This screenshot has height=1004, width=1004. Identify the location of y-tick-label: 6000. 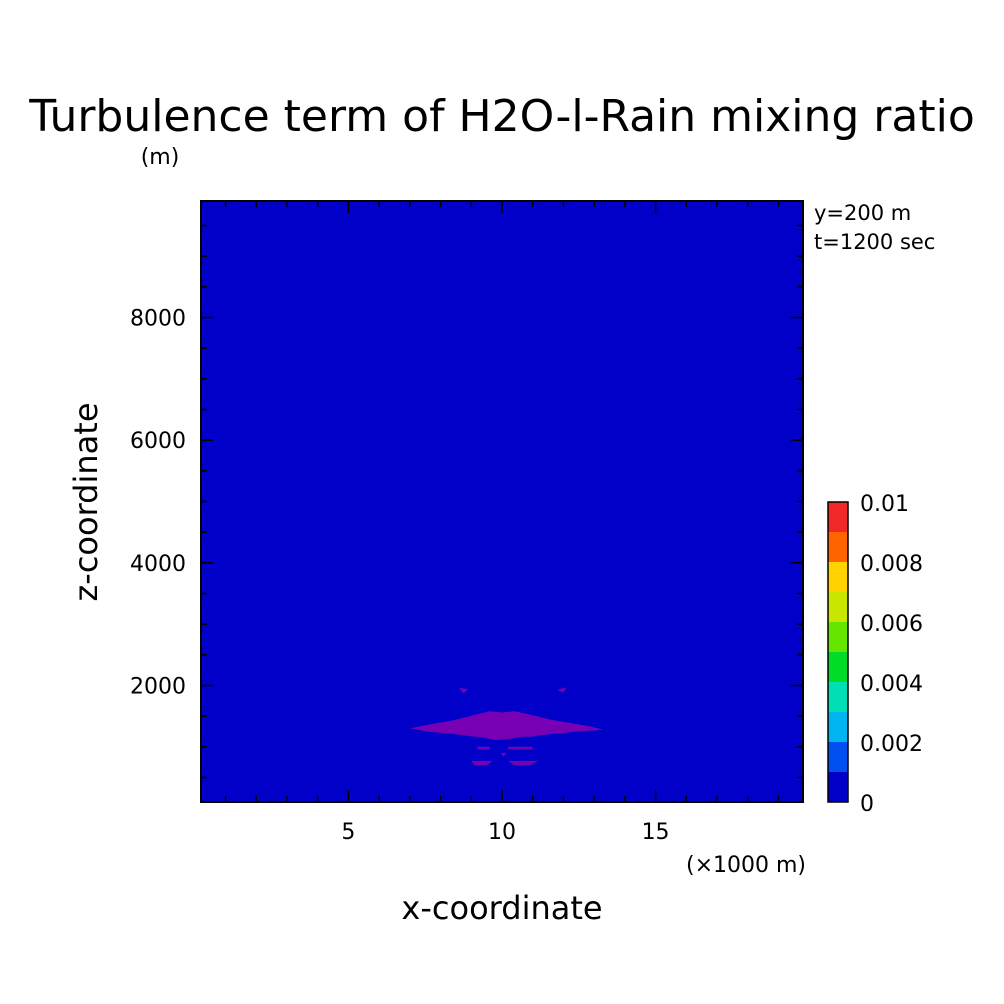
(158, 441).